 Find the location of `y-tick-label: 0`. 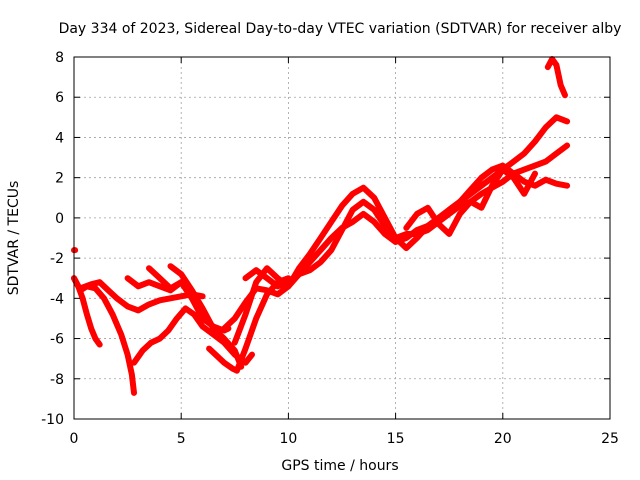

y-tick-label: 0 is located at coordinates (59, 219).